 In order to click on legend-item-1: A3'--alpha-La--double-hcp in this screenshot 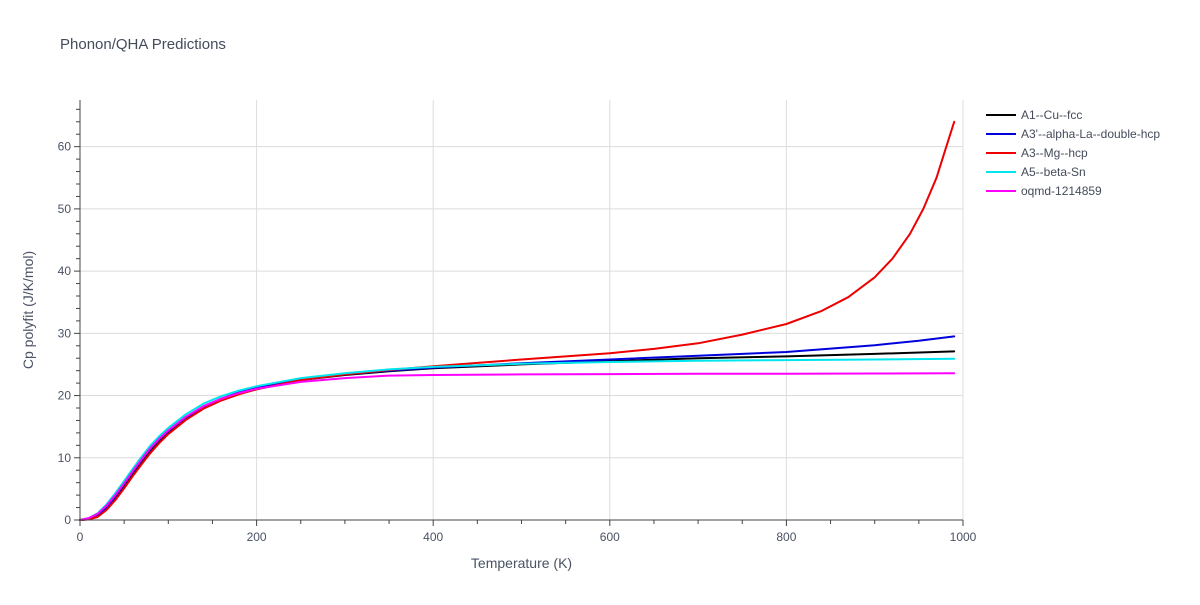, I will do `click(1073, 134)`.